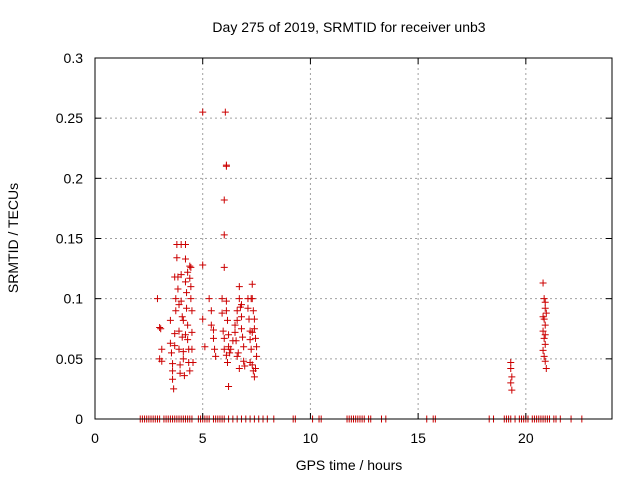 The height and width of the screenshot is (480, 640). What do you see at coordinates (95, 438) in the screenshot?
I see `x-tick-label: 0` at bounding box center [95, 438].